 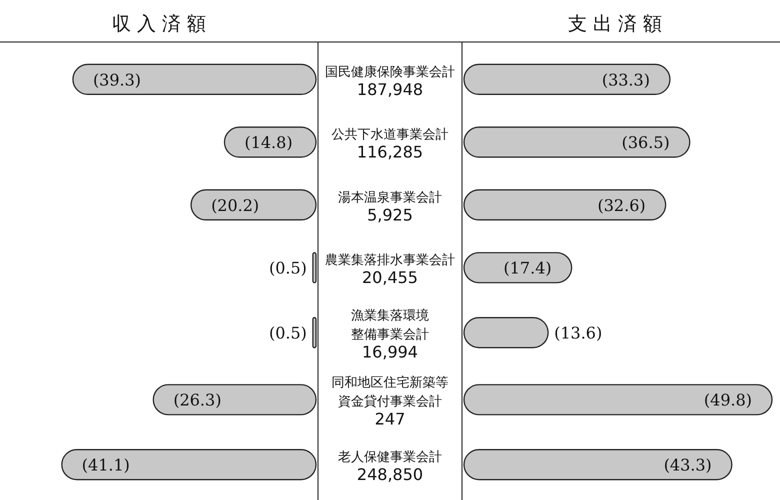 I want to click on data-label: (26.3), so click(x=197, y=400).